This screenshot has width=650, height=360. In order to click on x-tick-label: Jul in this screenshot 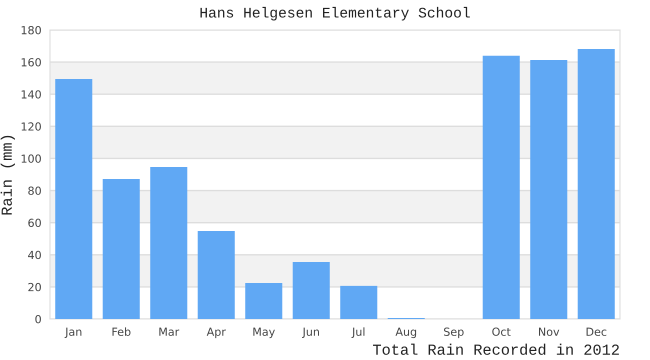, I will do `click(357, 332)`.